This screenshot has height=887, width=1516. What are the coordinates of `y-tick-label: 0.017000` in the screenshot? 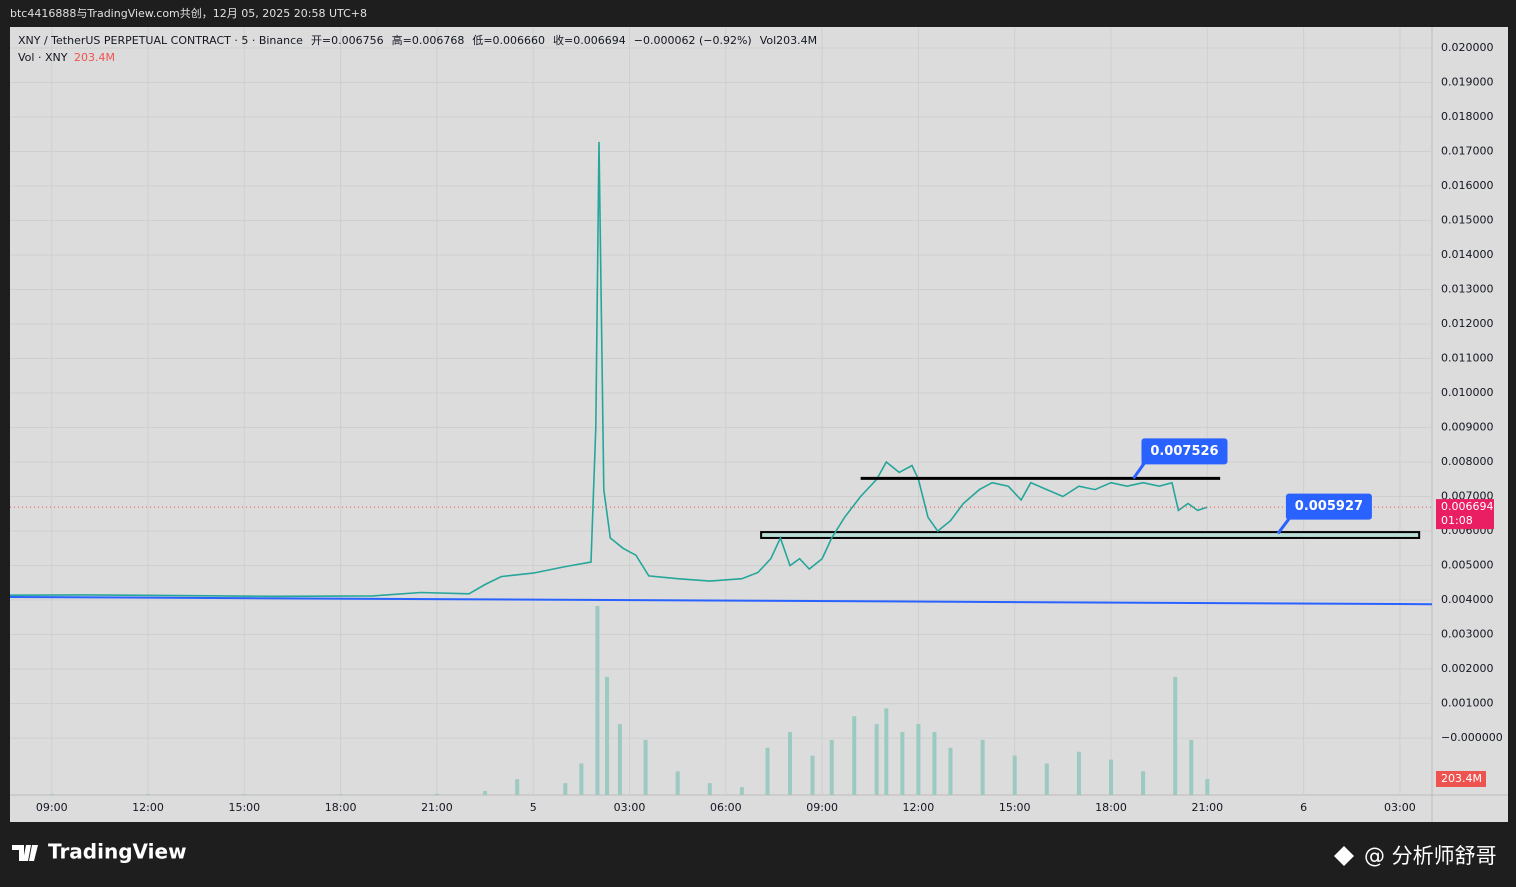 It's located at (1467, 151).